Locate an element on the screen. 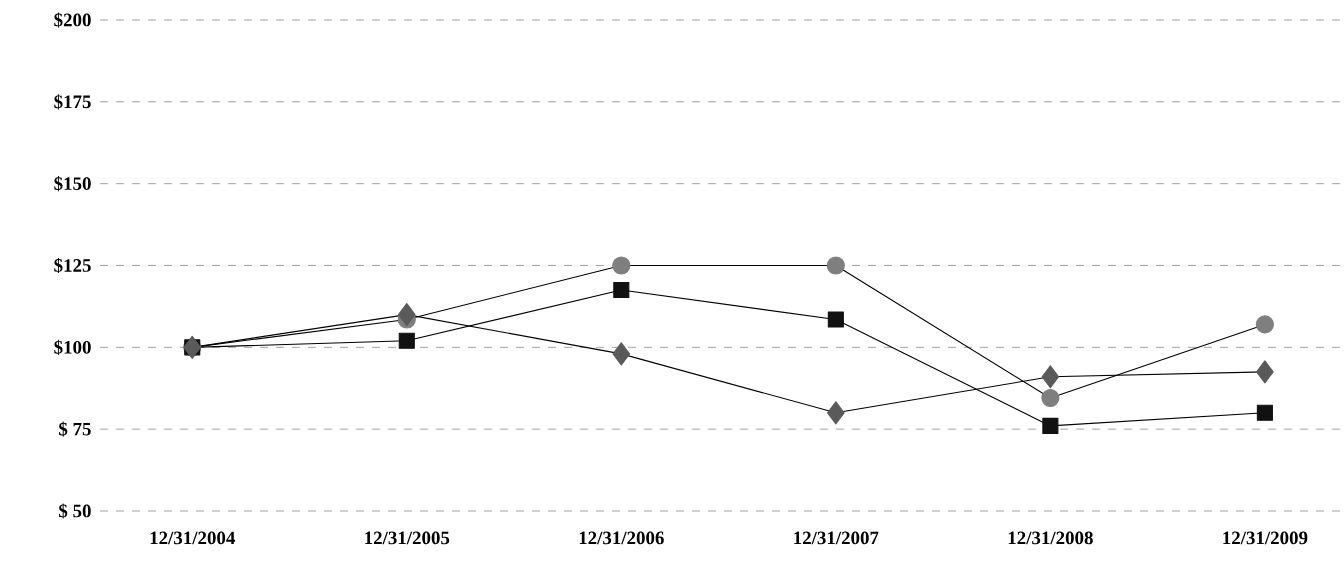  x-tick-label: 12/31/2007 is located at coordinates (836, 538).